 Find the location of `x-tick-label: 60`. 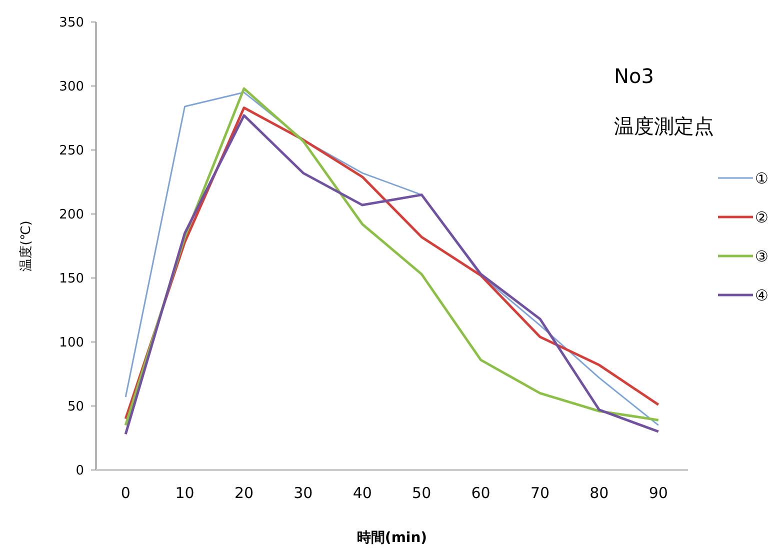

x-tick-label: 60 is located at coordinates (480, 493).